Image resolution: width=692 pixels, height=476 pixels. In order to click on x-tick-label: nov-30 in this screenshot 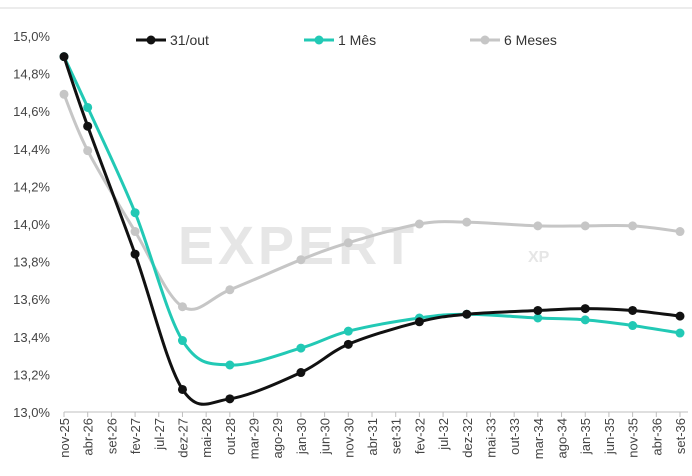, I will do `click(348, 438)`.